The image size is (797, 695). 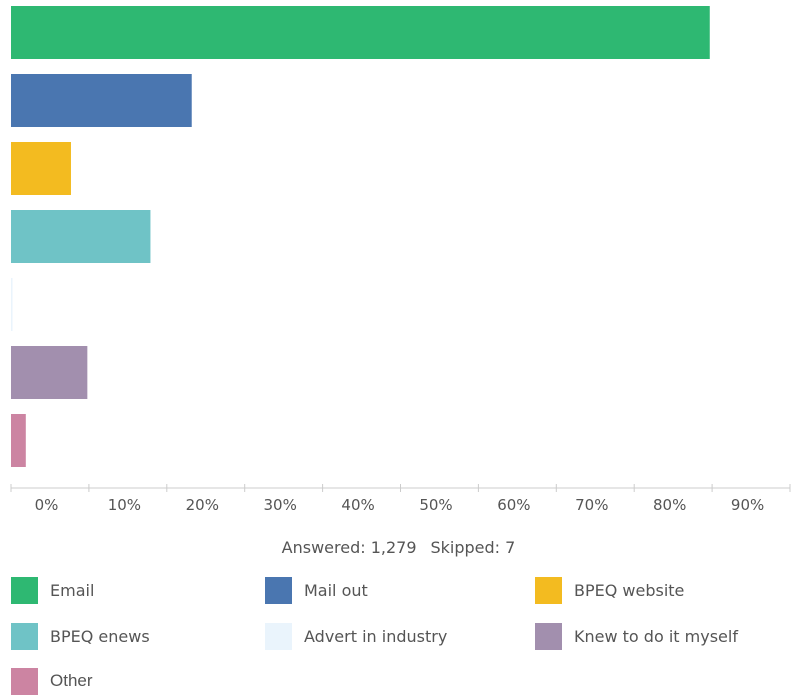 What do you see at coordinates (124, 505) in the screenshot?
I see `x-tick-label: 10%` at bounding box center [124, 505].